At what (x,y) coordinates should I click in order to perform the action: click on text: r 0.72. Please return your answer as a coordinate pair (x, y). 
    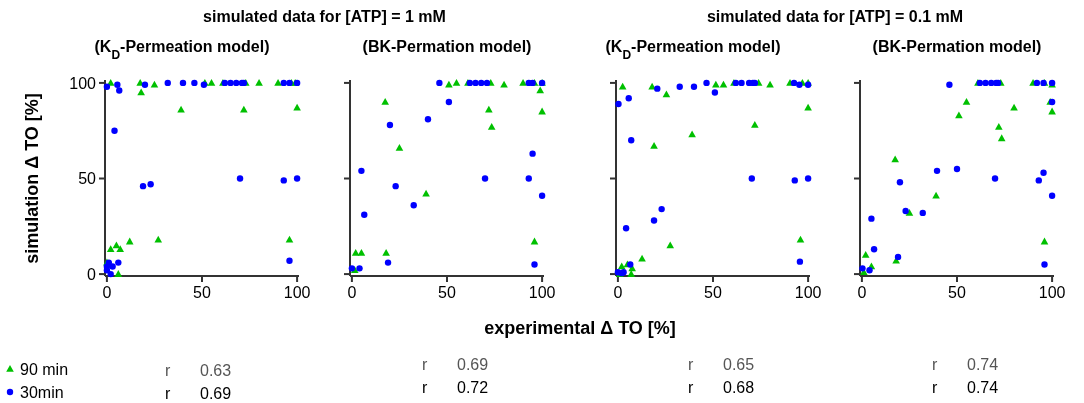
    Looking at the image, I should click on (455, 387).